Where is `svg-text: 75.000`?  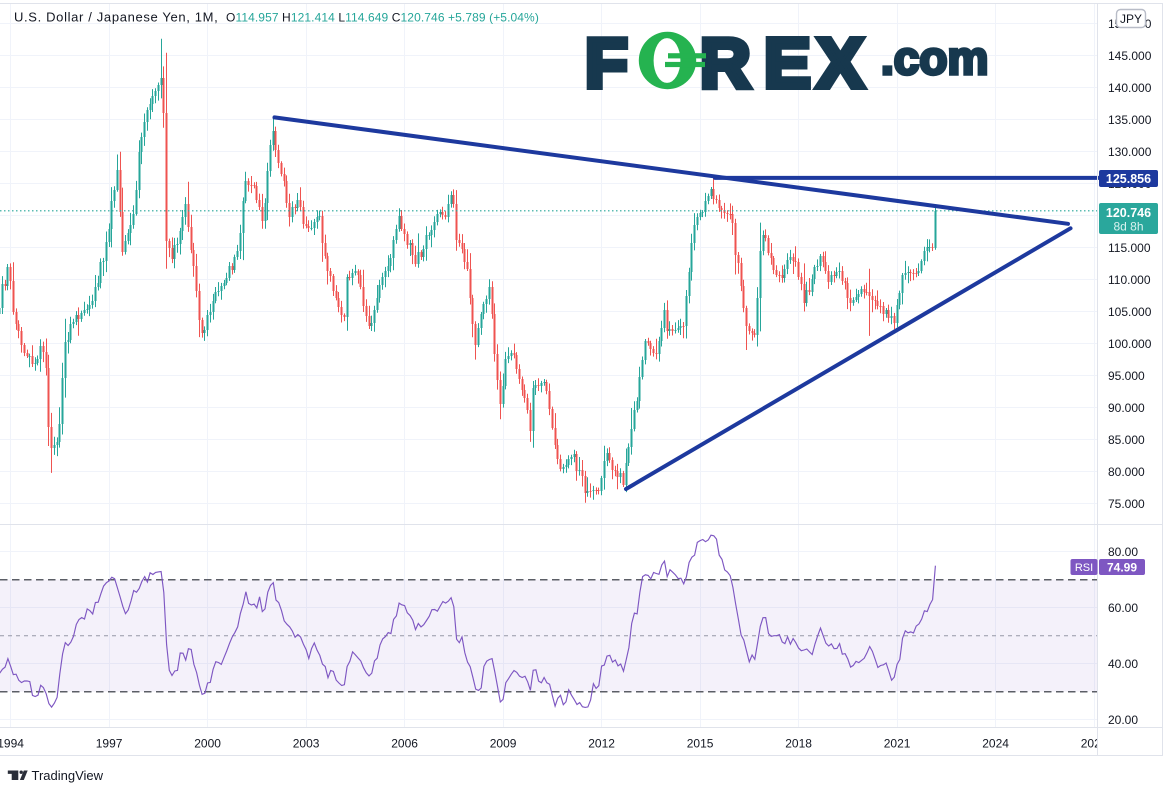
svg-text: 75.000 is located at coordinates (1126, 504).